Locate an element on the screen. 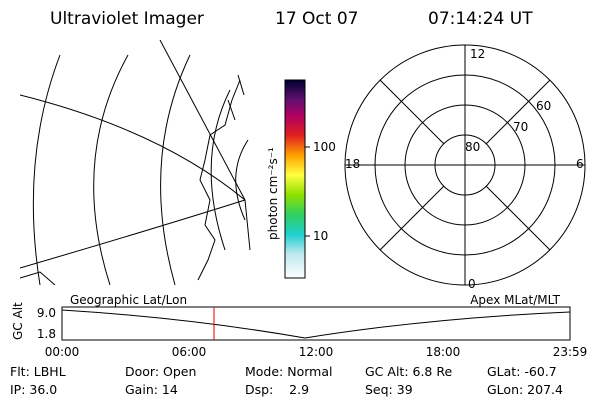  colorbar is located at coordinates (295, 179).